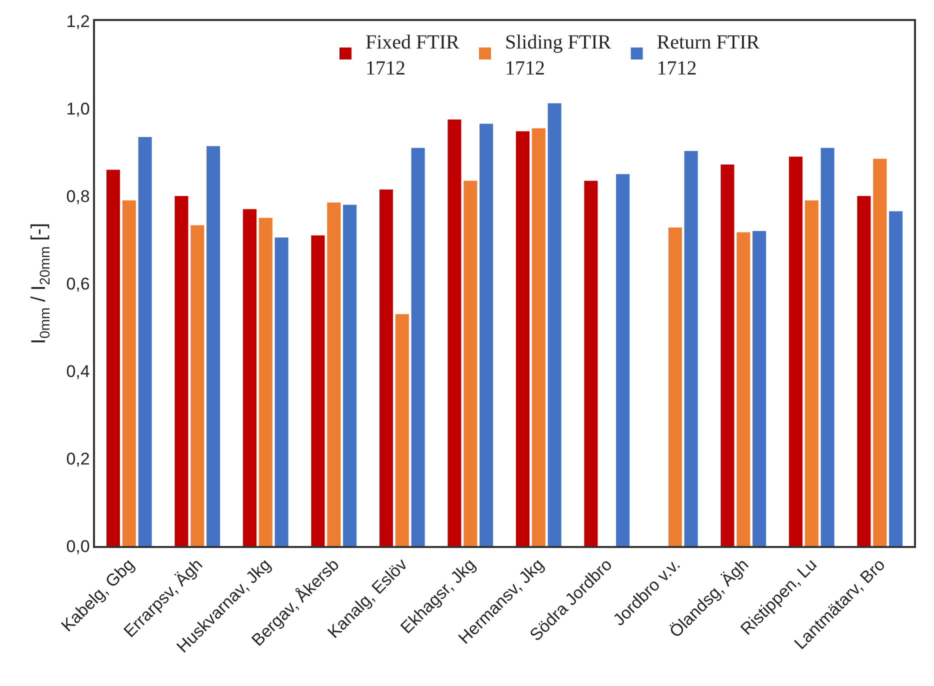 The width and height of the screenshot is (934, 686). Describe the element at coordinates (78, 21) in the screenshot. I see `y-tick-label: 1,2` at that location.